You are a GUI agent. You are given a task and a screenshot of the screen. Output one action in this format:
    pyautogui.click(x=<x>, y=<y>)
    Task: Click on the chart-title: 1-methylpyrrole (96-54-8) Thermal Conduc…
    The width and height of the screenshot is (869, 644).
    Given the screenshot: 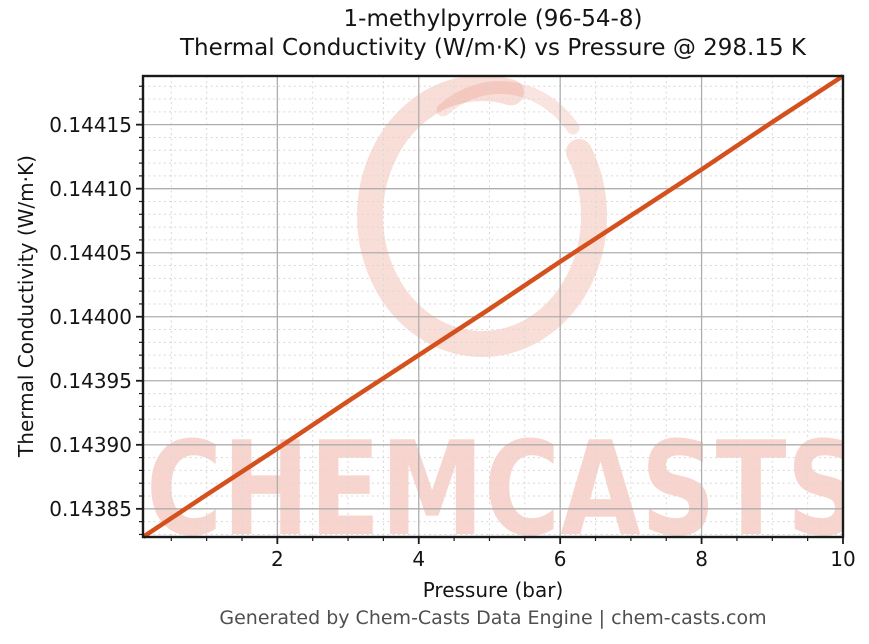 What is the action you would take?
    pyautogui.click(x=493, y=34)
    